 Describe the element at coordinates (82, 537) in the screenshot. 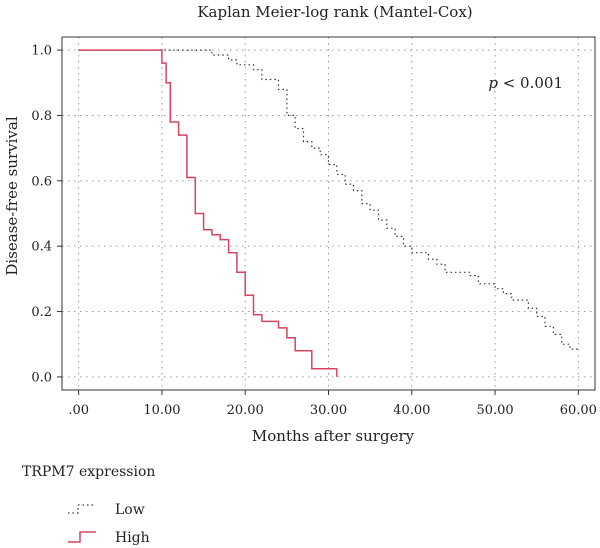

I see `legend-swatch-high` at that location.